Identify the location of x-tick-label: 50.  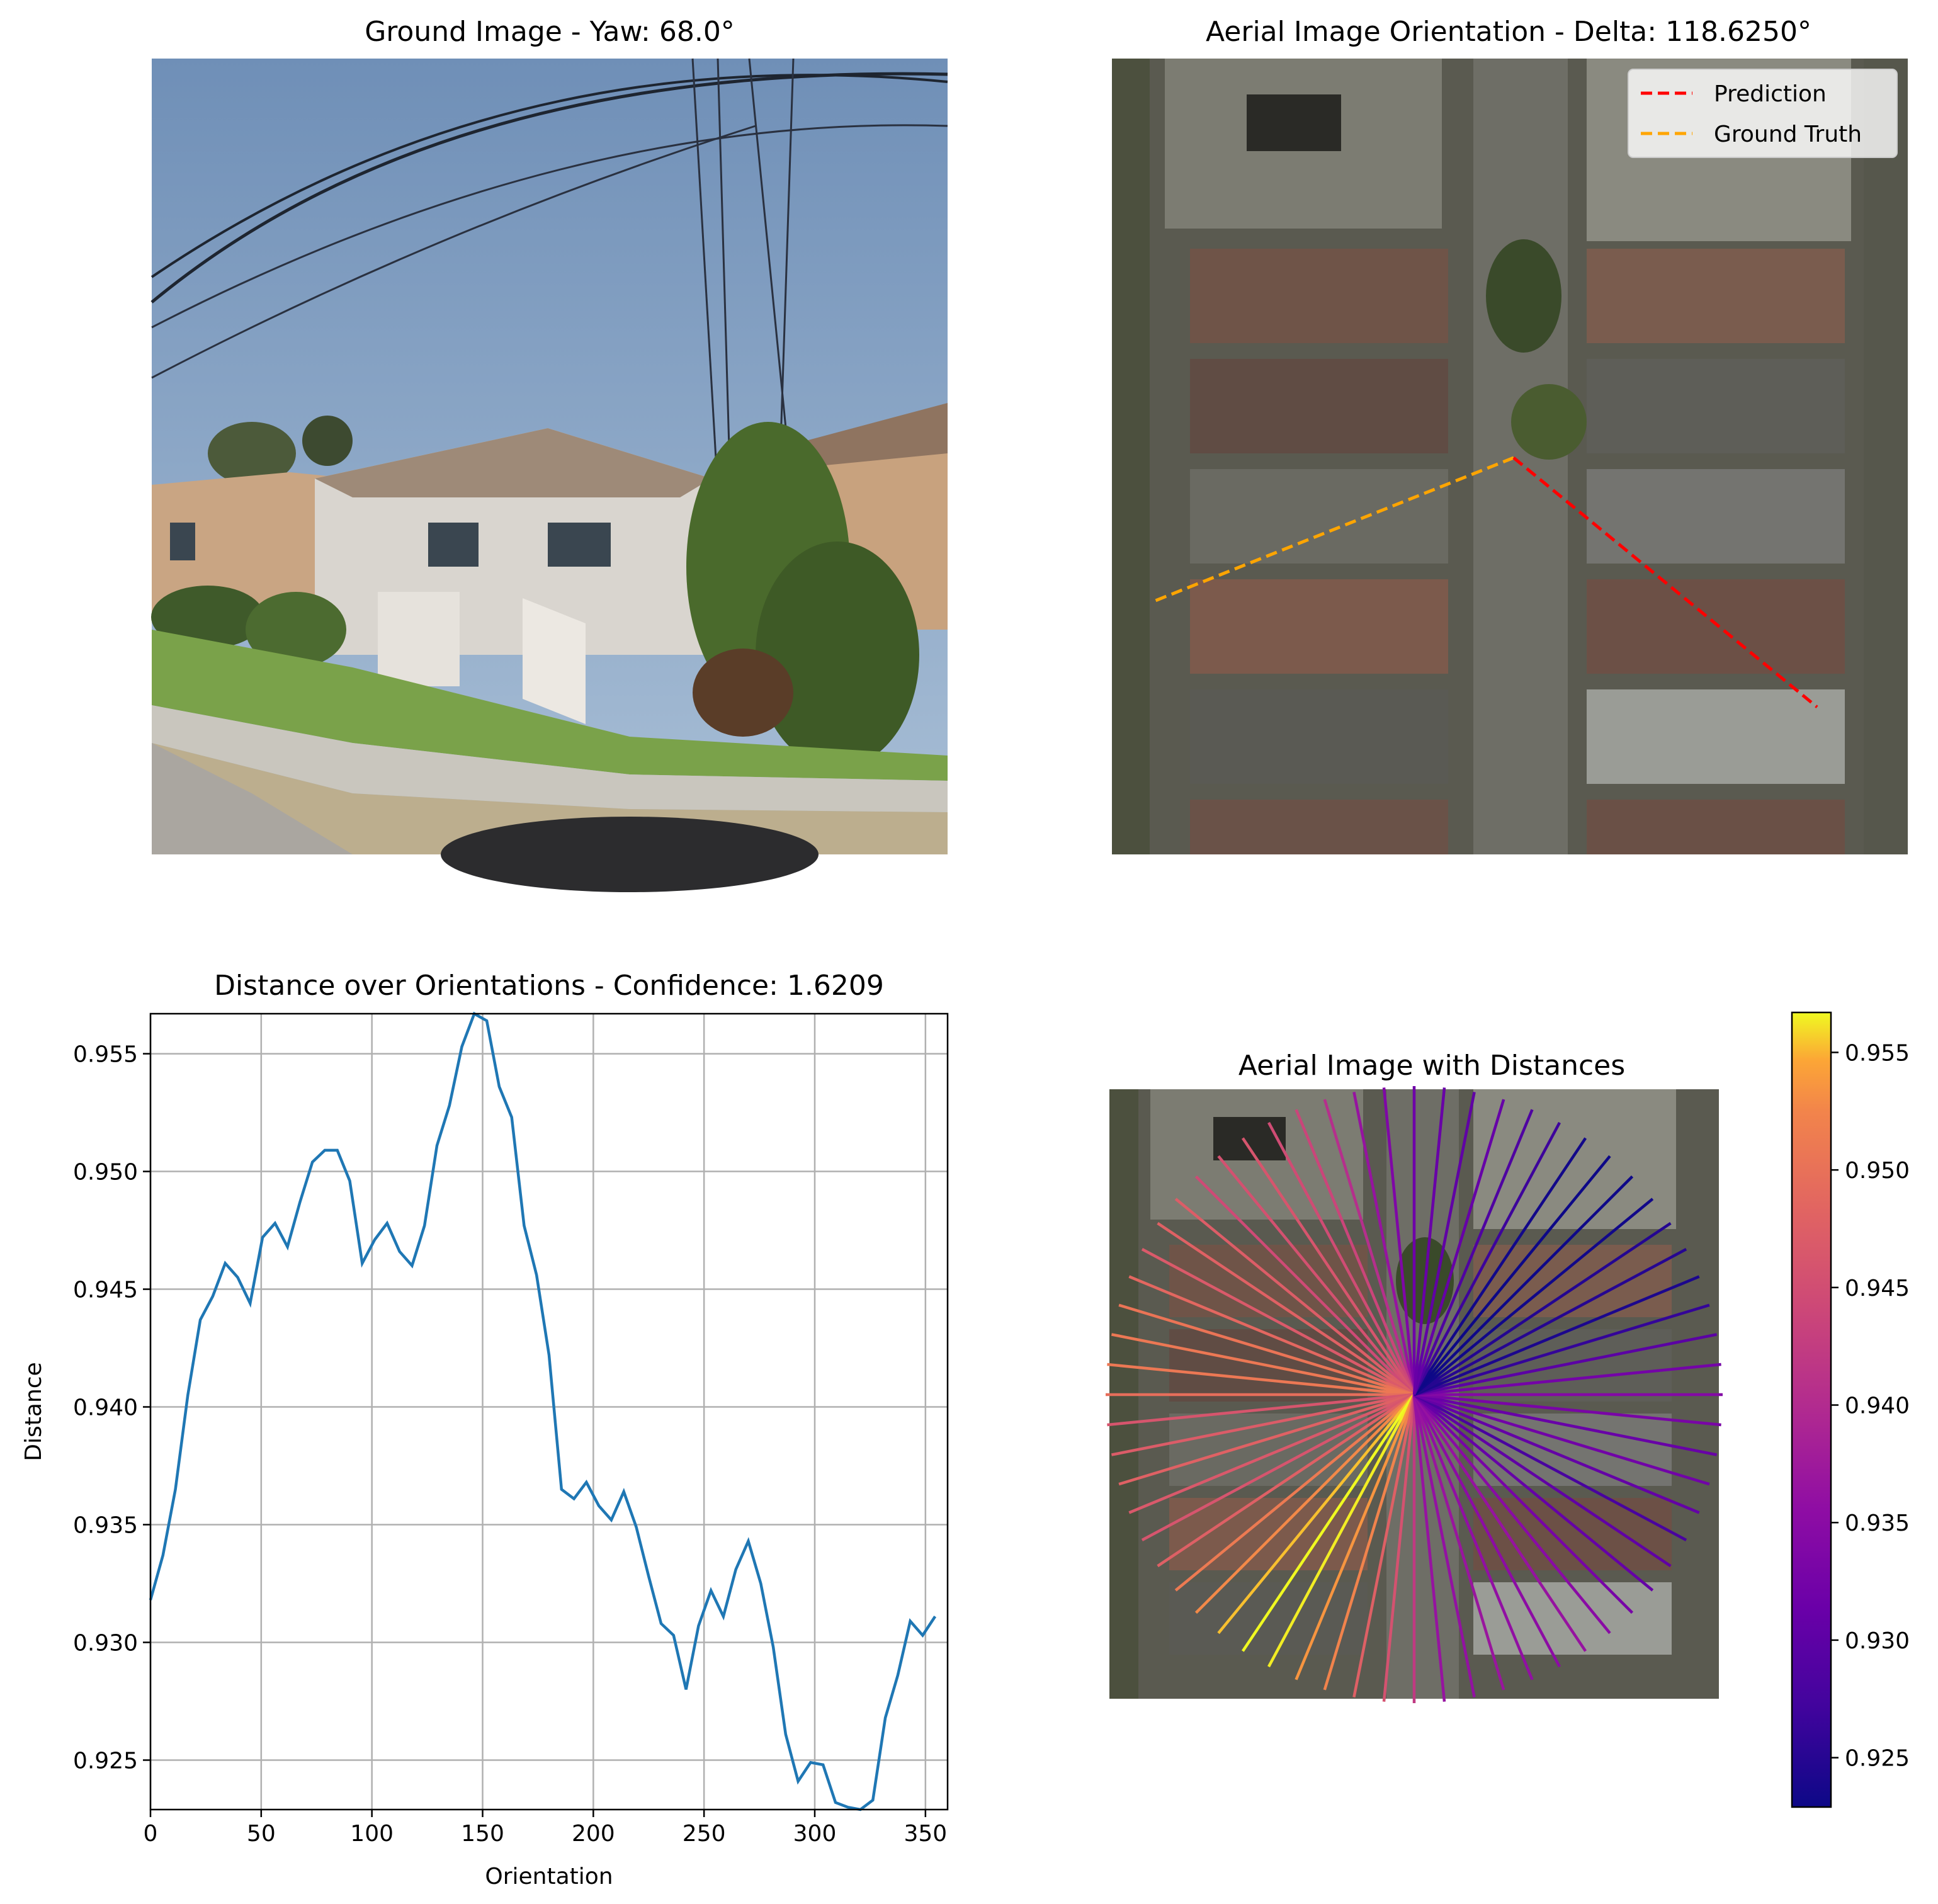
(261, 1834).